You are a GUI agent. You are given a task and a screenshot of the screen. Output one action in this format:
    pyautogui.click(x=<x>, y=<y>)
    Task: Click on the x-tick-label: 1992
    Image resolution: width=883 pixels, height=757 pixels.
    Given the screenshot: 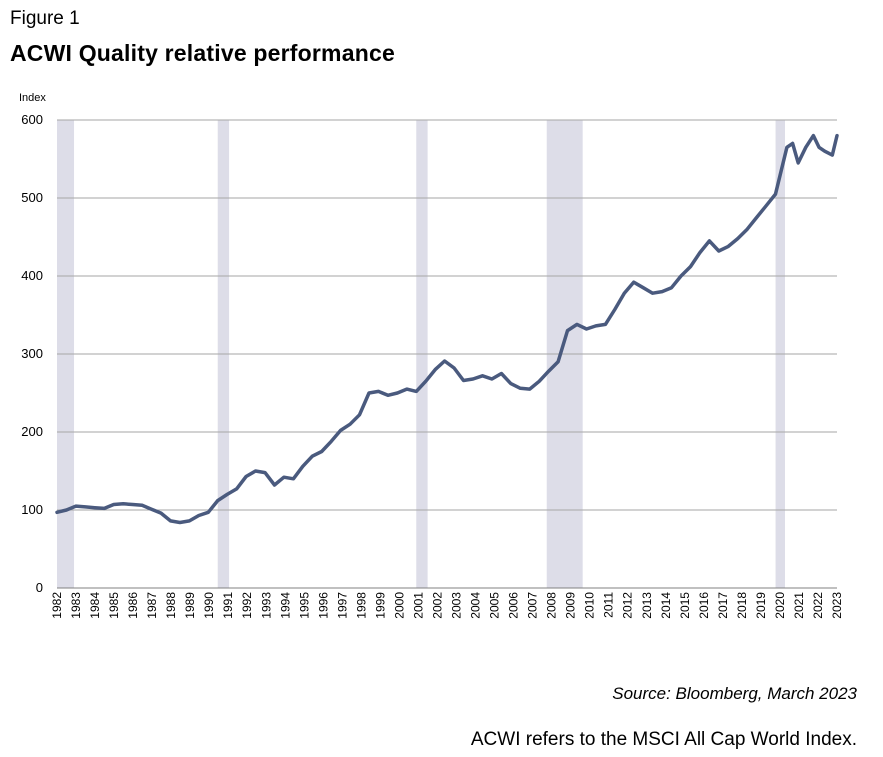 What is the action you would take?
    pyautogui.click(x=247, y=605)
    